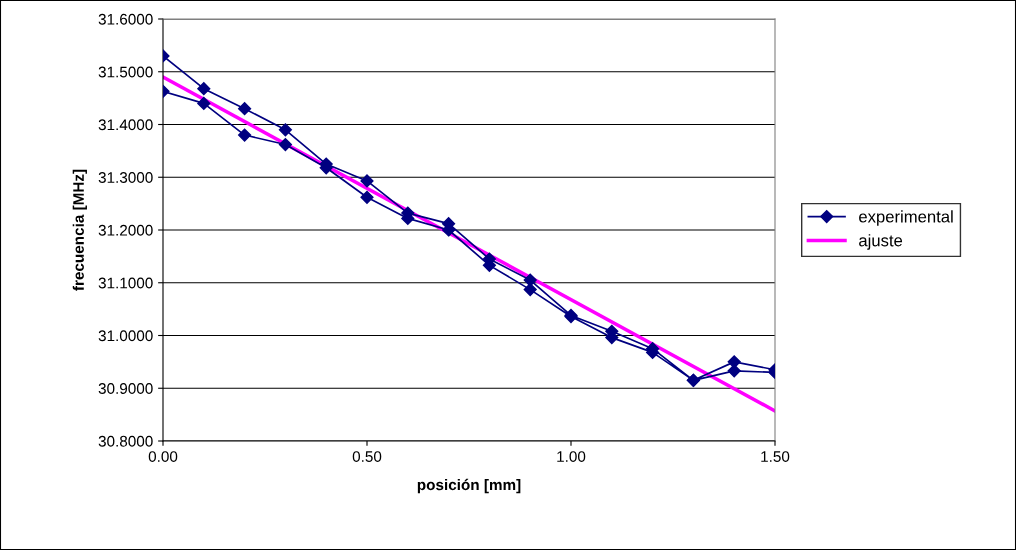 Image resolution: width=1016 pixels, height=550 pixels. I want to click on y-tick-label: 31.6000, so click(125, 19).